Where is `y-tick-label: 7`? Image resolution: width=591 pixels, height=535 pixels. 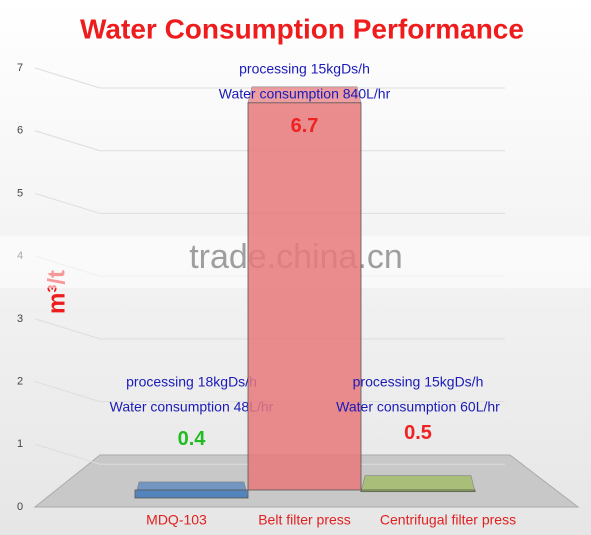
y-tick-label: 7 is located at coordinates (20, 68).